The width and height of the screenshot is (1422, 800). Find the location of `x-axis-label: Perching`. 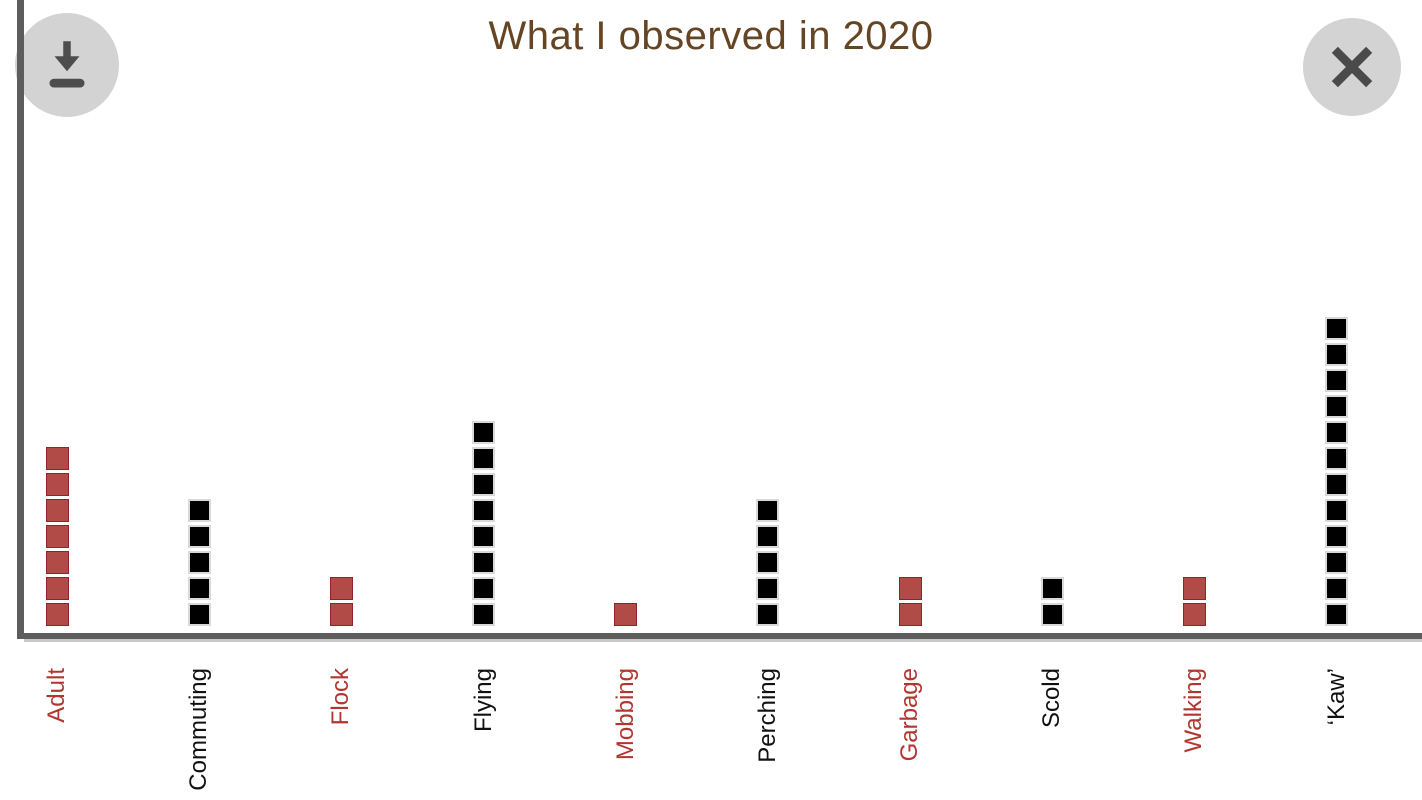

x-axis-label: Perching is located at coordinates (767, 715).